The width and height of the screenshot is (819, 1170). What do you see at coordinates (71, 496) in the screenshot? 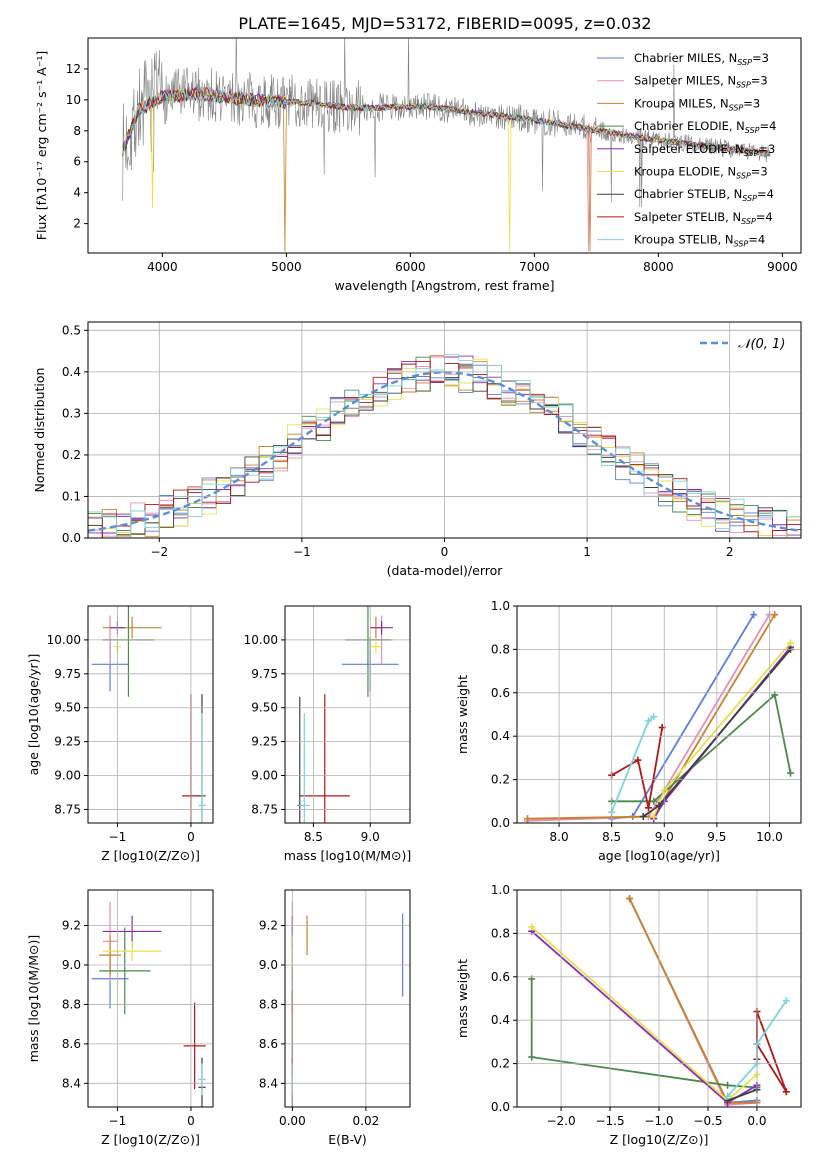
I see `y-tick-label: 0.1` at bounding box center [71, 496].